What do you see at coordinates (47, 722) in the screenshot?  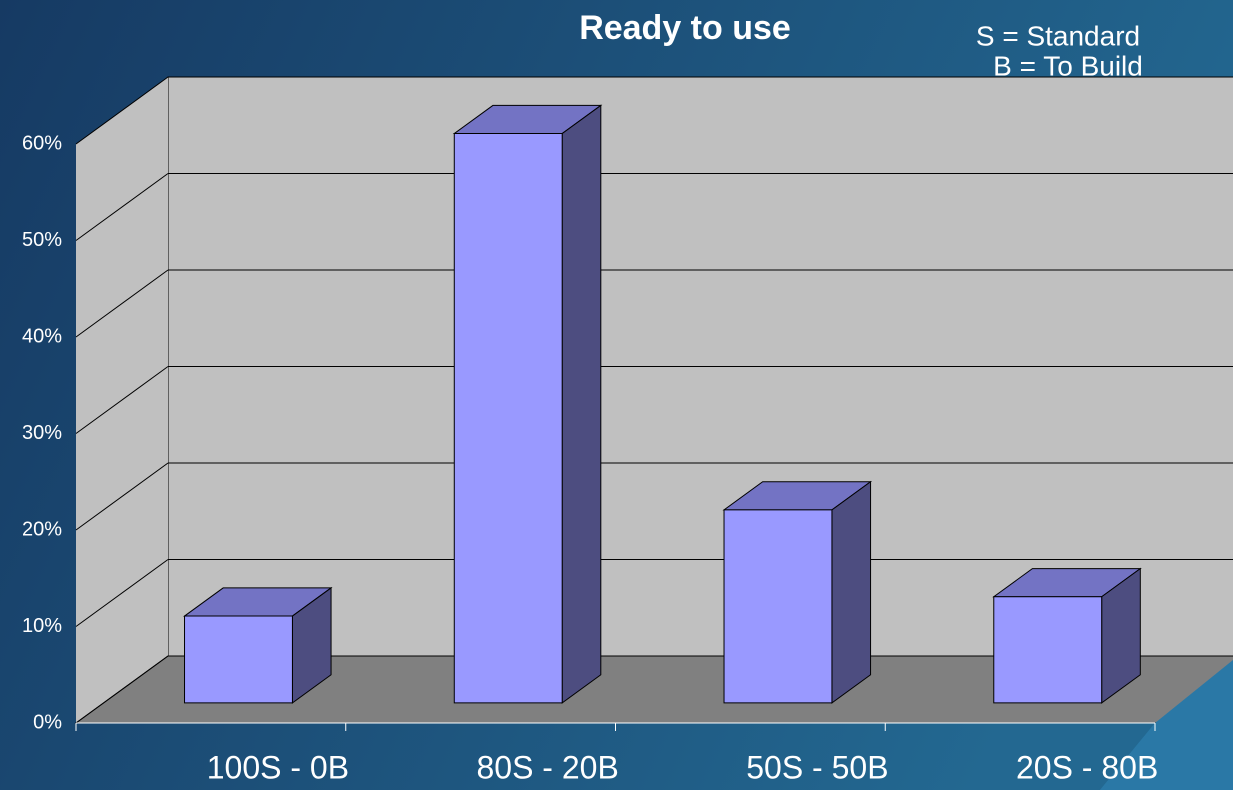 I see `y-tick-label: 0%` at bounding box center [47, 722].